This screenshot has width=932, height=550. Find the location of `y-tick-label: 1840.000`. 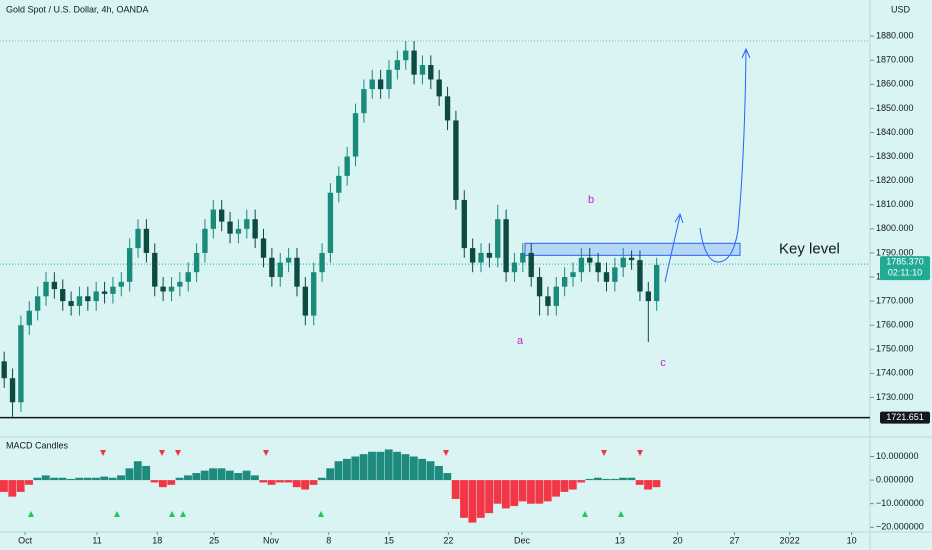

y-tick-label: 1840.000 is located at coordinates (895, 132).